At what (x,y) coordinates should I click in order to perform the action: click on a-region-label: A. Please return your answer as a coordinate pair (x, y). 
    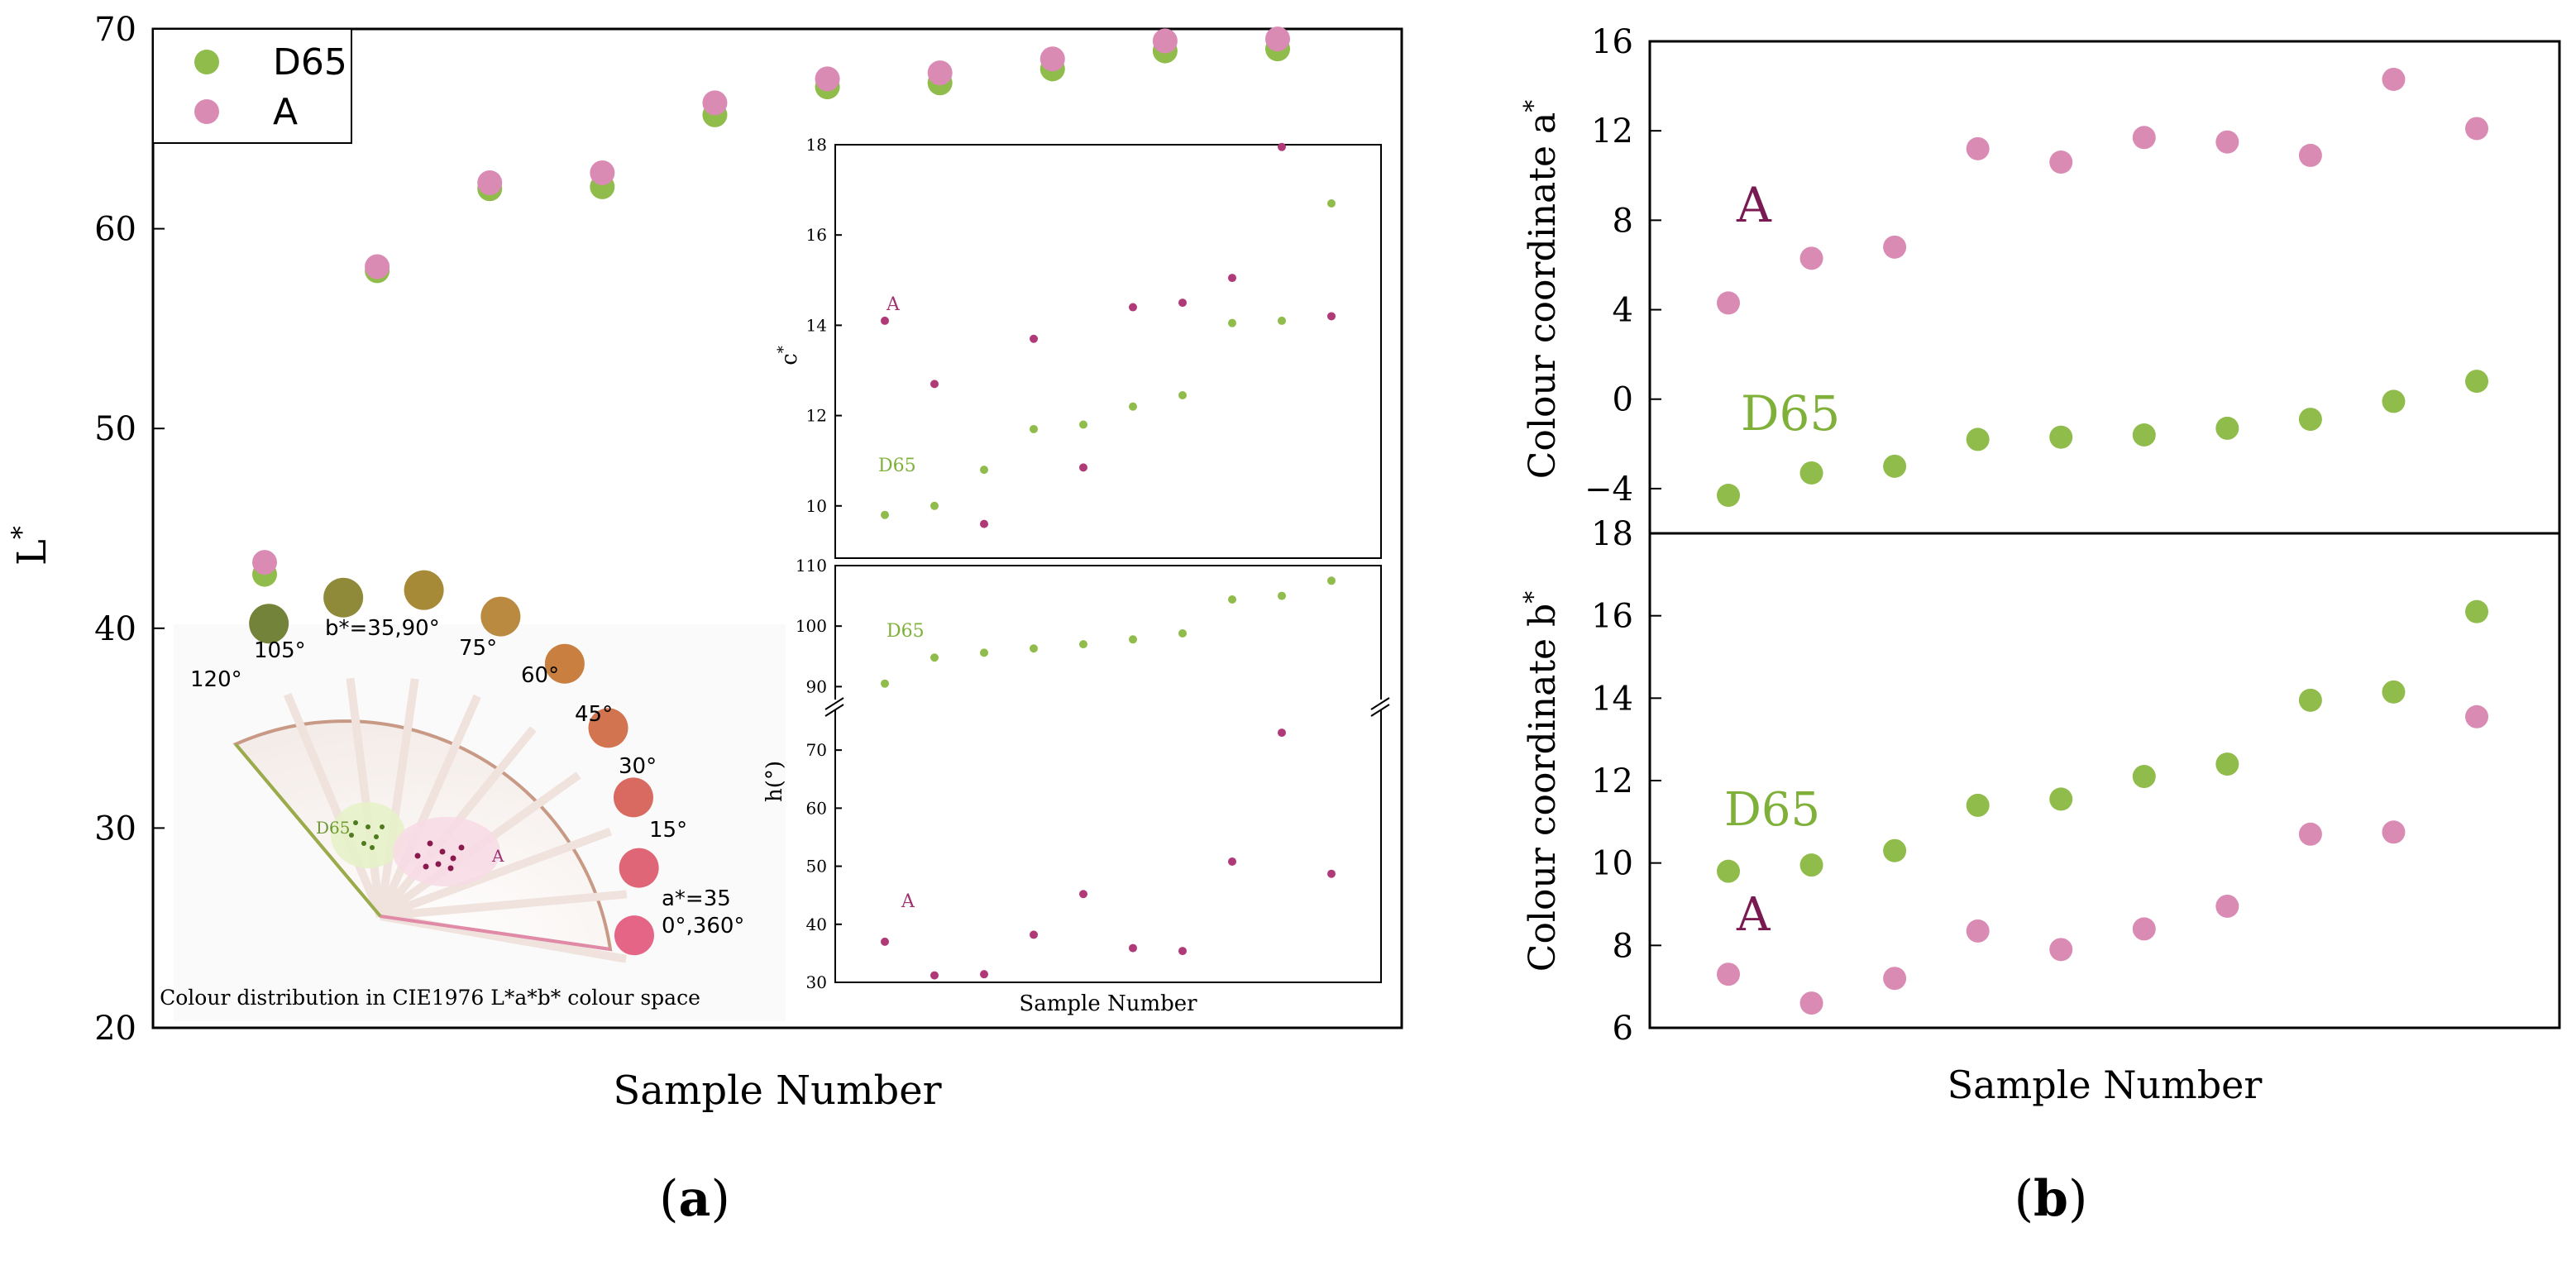
    Looking at the image, I should click on (497, 856).